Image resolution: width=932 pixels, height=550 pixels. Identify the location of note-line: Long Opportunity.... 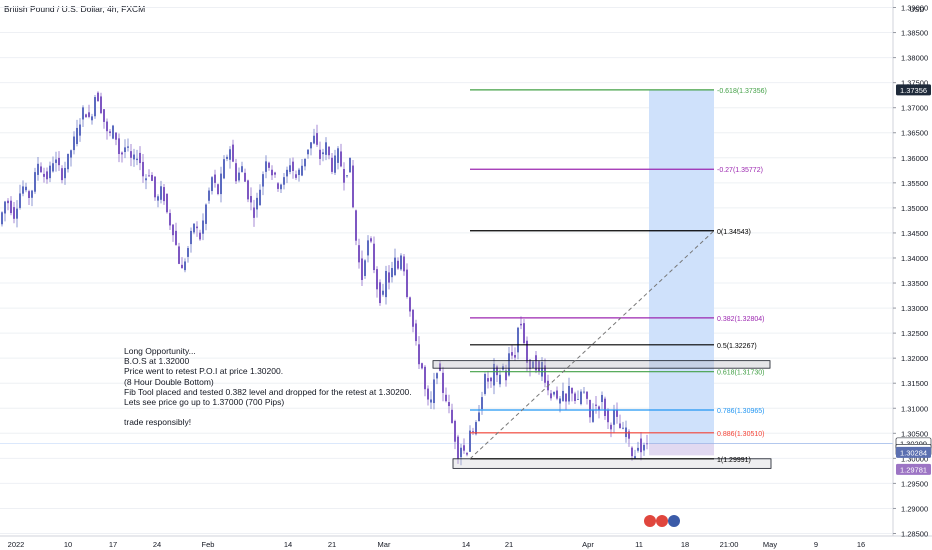
(160, 351).